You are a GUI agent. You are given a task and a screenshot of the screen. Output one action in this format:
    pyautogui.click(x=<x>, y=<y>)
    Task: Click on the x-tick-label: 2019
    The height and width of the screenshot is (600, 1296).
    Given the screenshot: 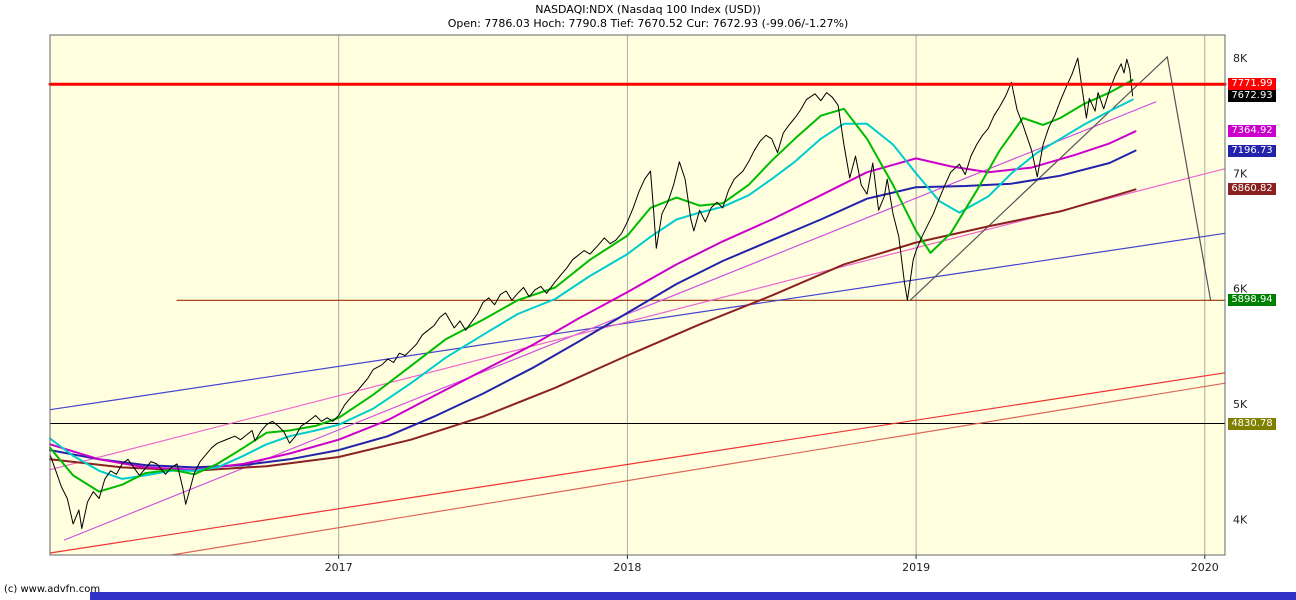 What is the action you would take?
    pyautogui.click(x=916, y=567)
    